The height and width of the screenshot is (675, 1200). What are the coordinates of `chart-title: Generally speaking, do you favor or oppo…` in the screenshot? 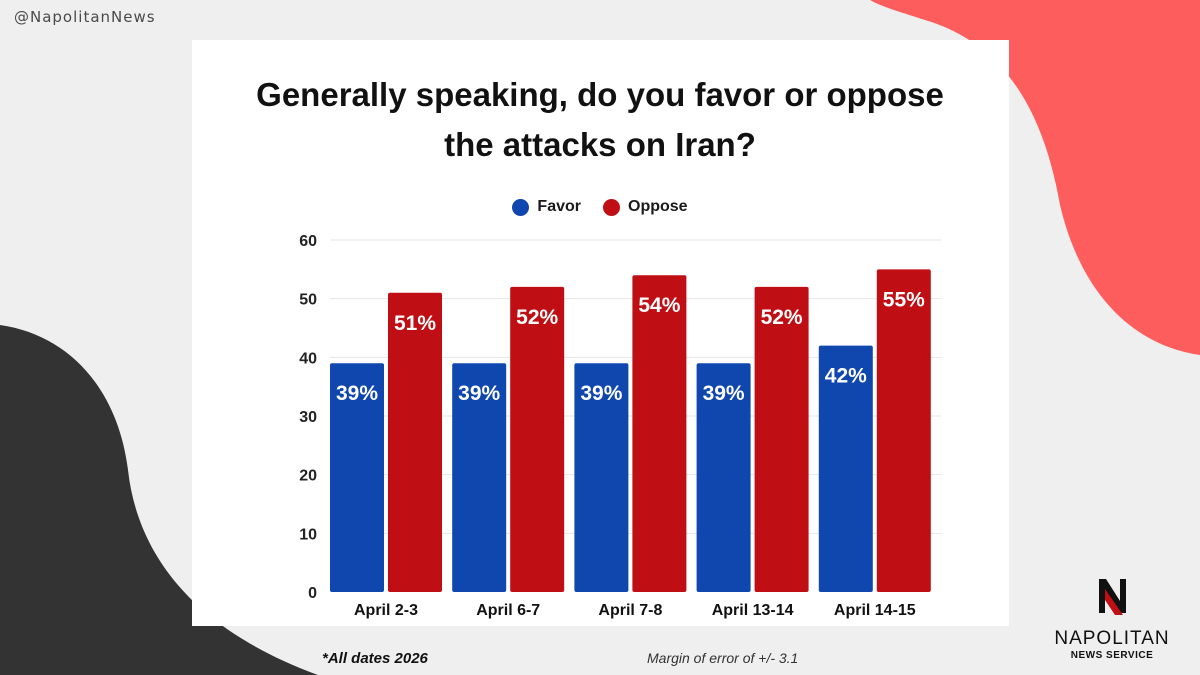 It's located at (600, 120).